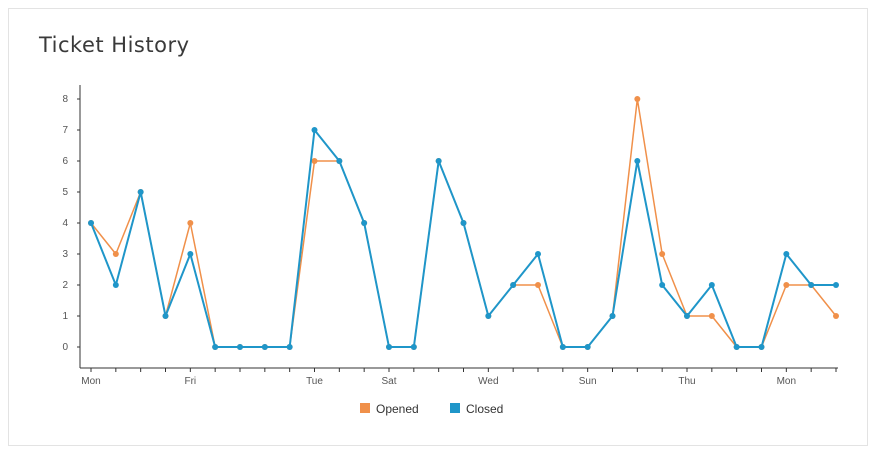  What do you see at coordinates (488, 381) in the screenshot?
I see `x-tick-label-wed-16: Wed` at bounding box center [488, 381].